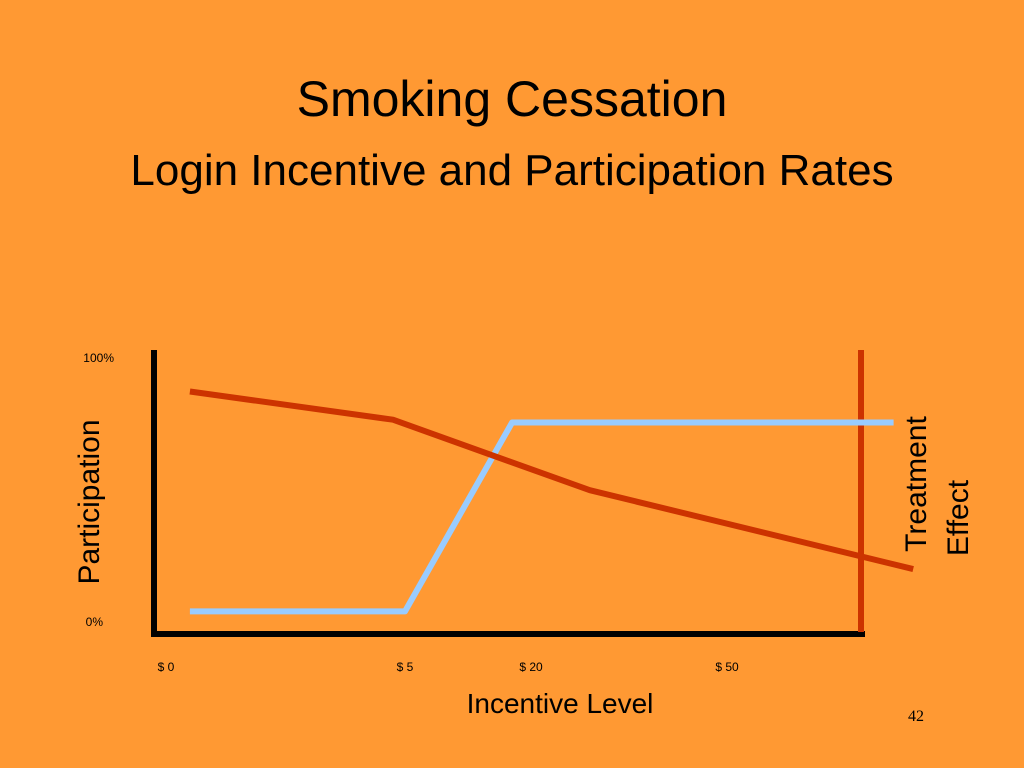 This screenshot has height=768, width=1024. I want to click on x-tick-label: $ 5, so click(405, 667).